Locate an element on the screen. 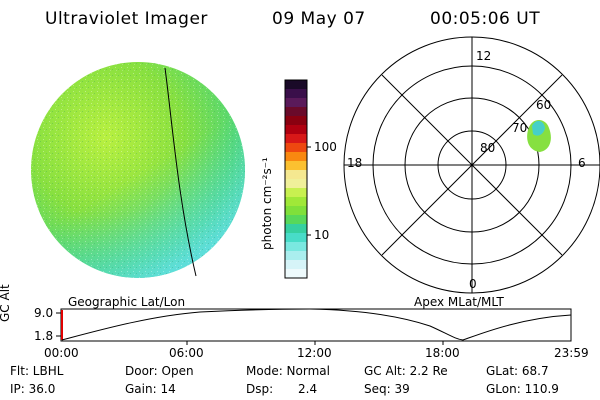 The height and width of the screenshot is (400, 600). altitude-frame is located at coordinates (316, 325).